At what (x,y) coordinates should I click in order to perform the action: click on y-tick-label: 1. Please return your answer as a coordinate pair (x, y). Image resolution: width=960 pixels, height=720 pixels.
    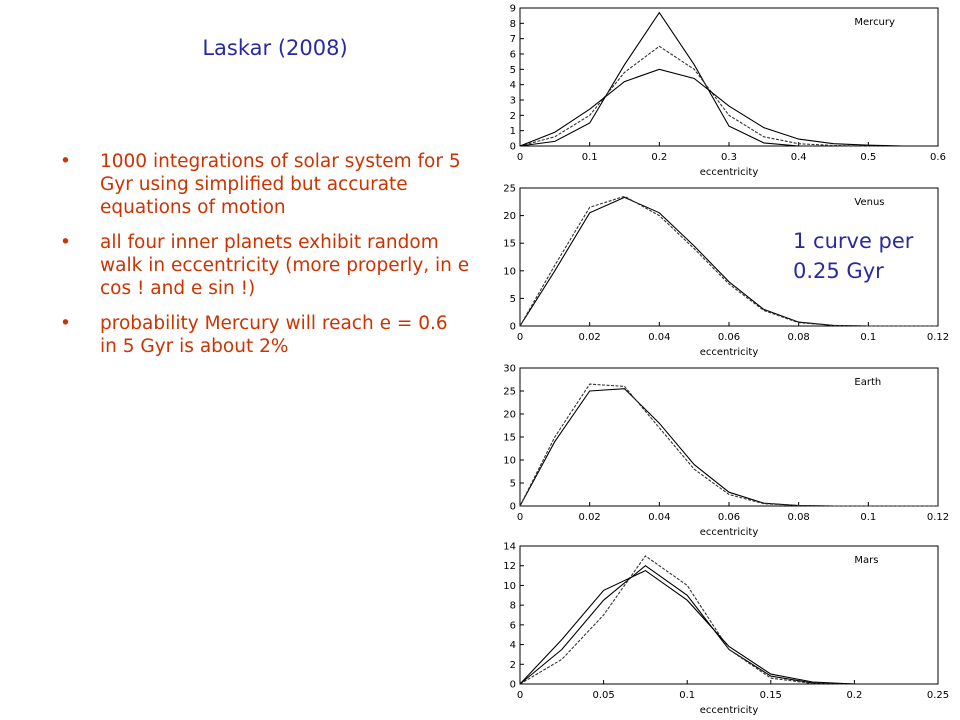
    Looking at the image, I should click on (513, 131).